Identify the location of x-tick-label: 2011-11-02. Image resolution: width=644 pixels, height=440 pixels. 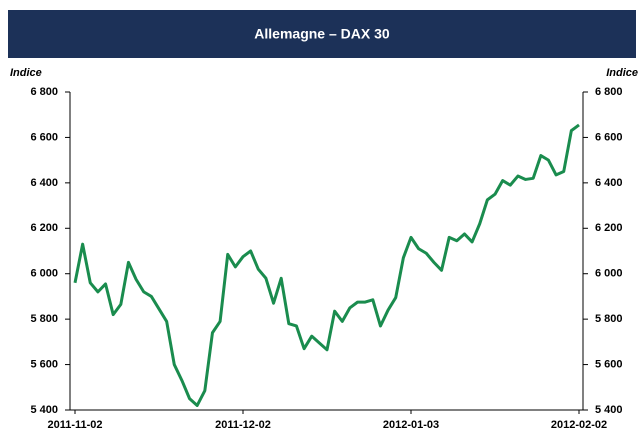
(74, 425).